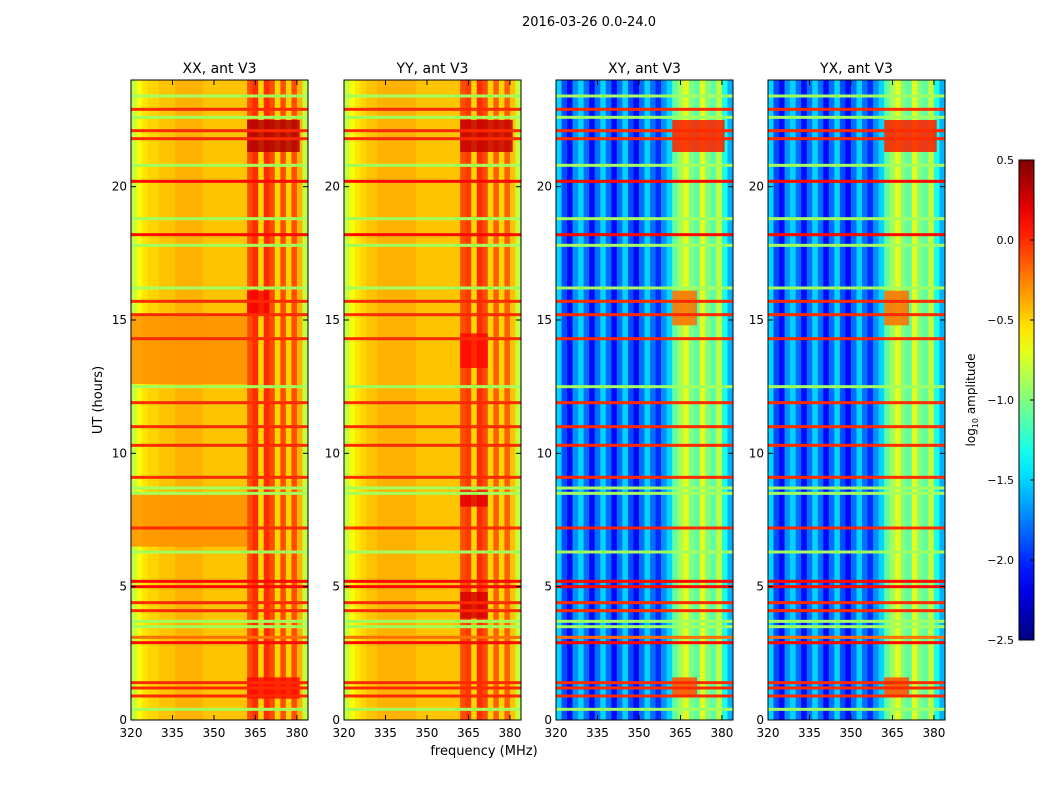 The image size is (1050, 804). Describe the element at coordinates (760, 587) in the screenshot. I see `y-tick-label: 5` at that location.